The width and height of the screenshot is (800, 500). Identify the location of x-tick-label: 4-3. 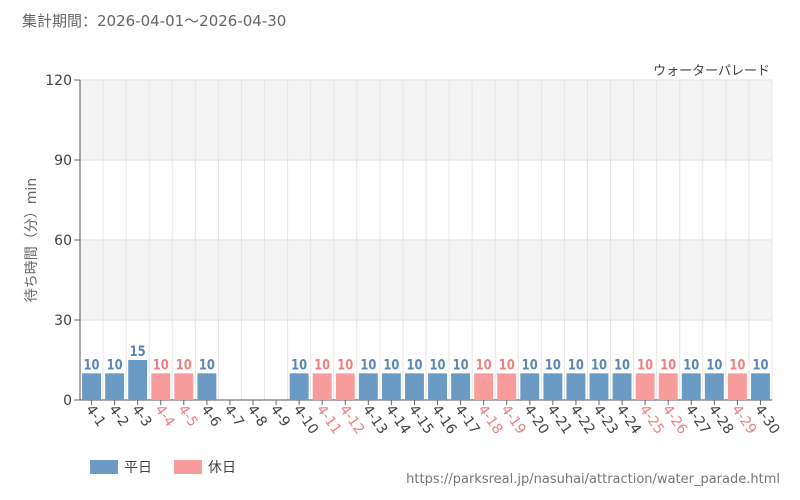
(141, 416).